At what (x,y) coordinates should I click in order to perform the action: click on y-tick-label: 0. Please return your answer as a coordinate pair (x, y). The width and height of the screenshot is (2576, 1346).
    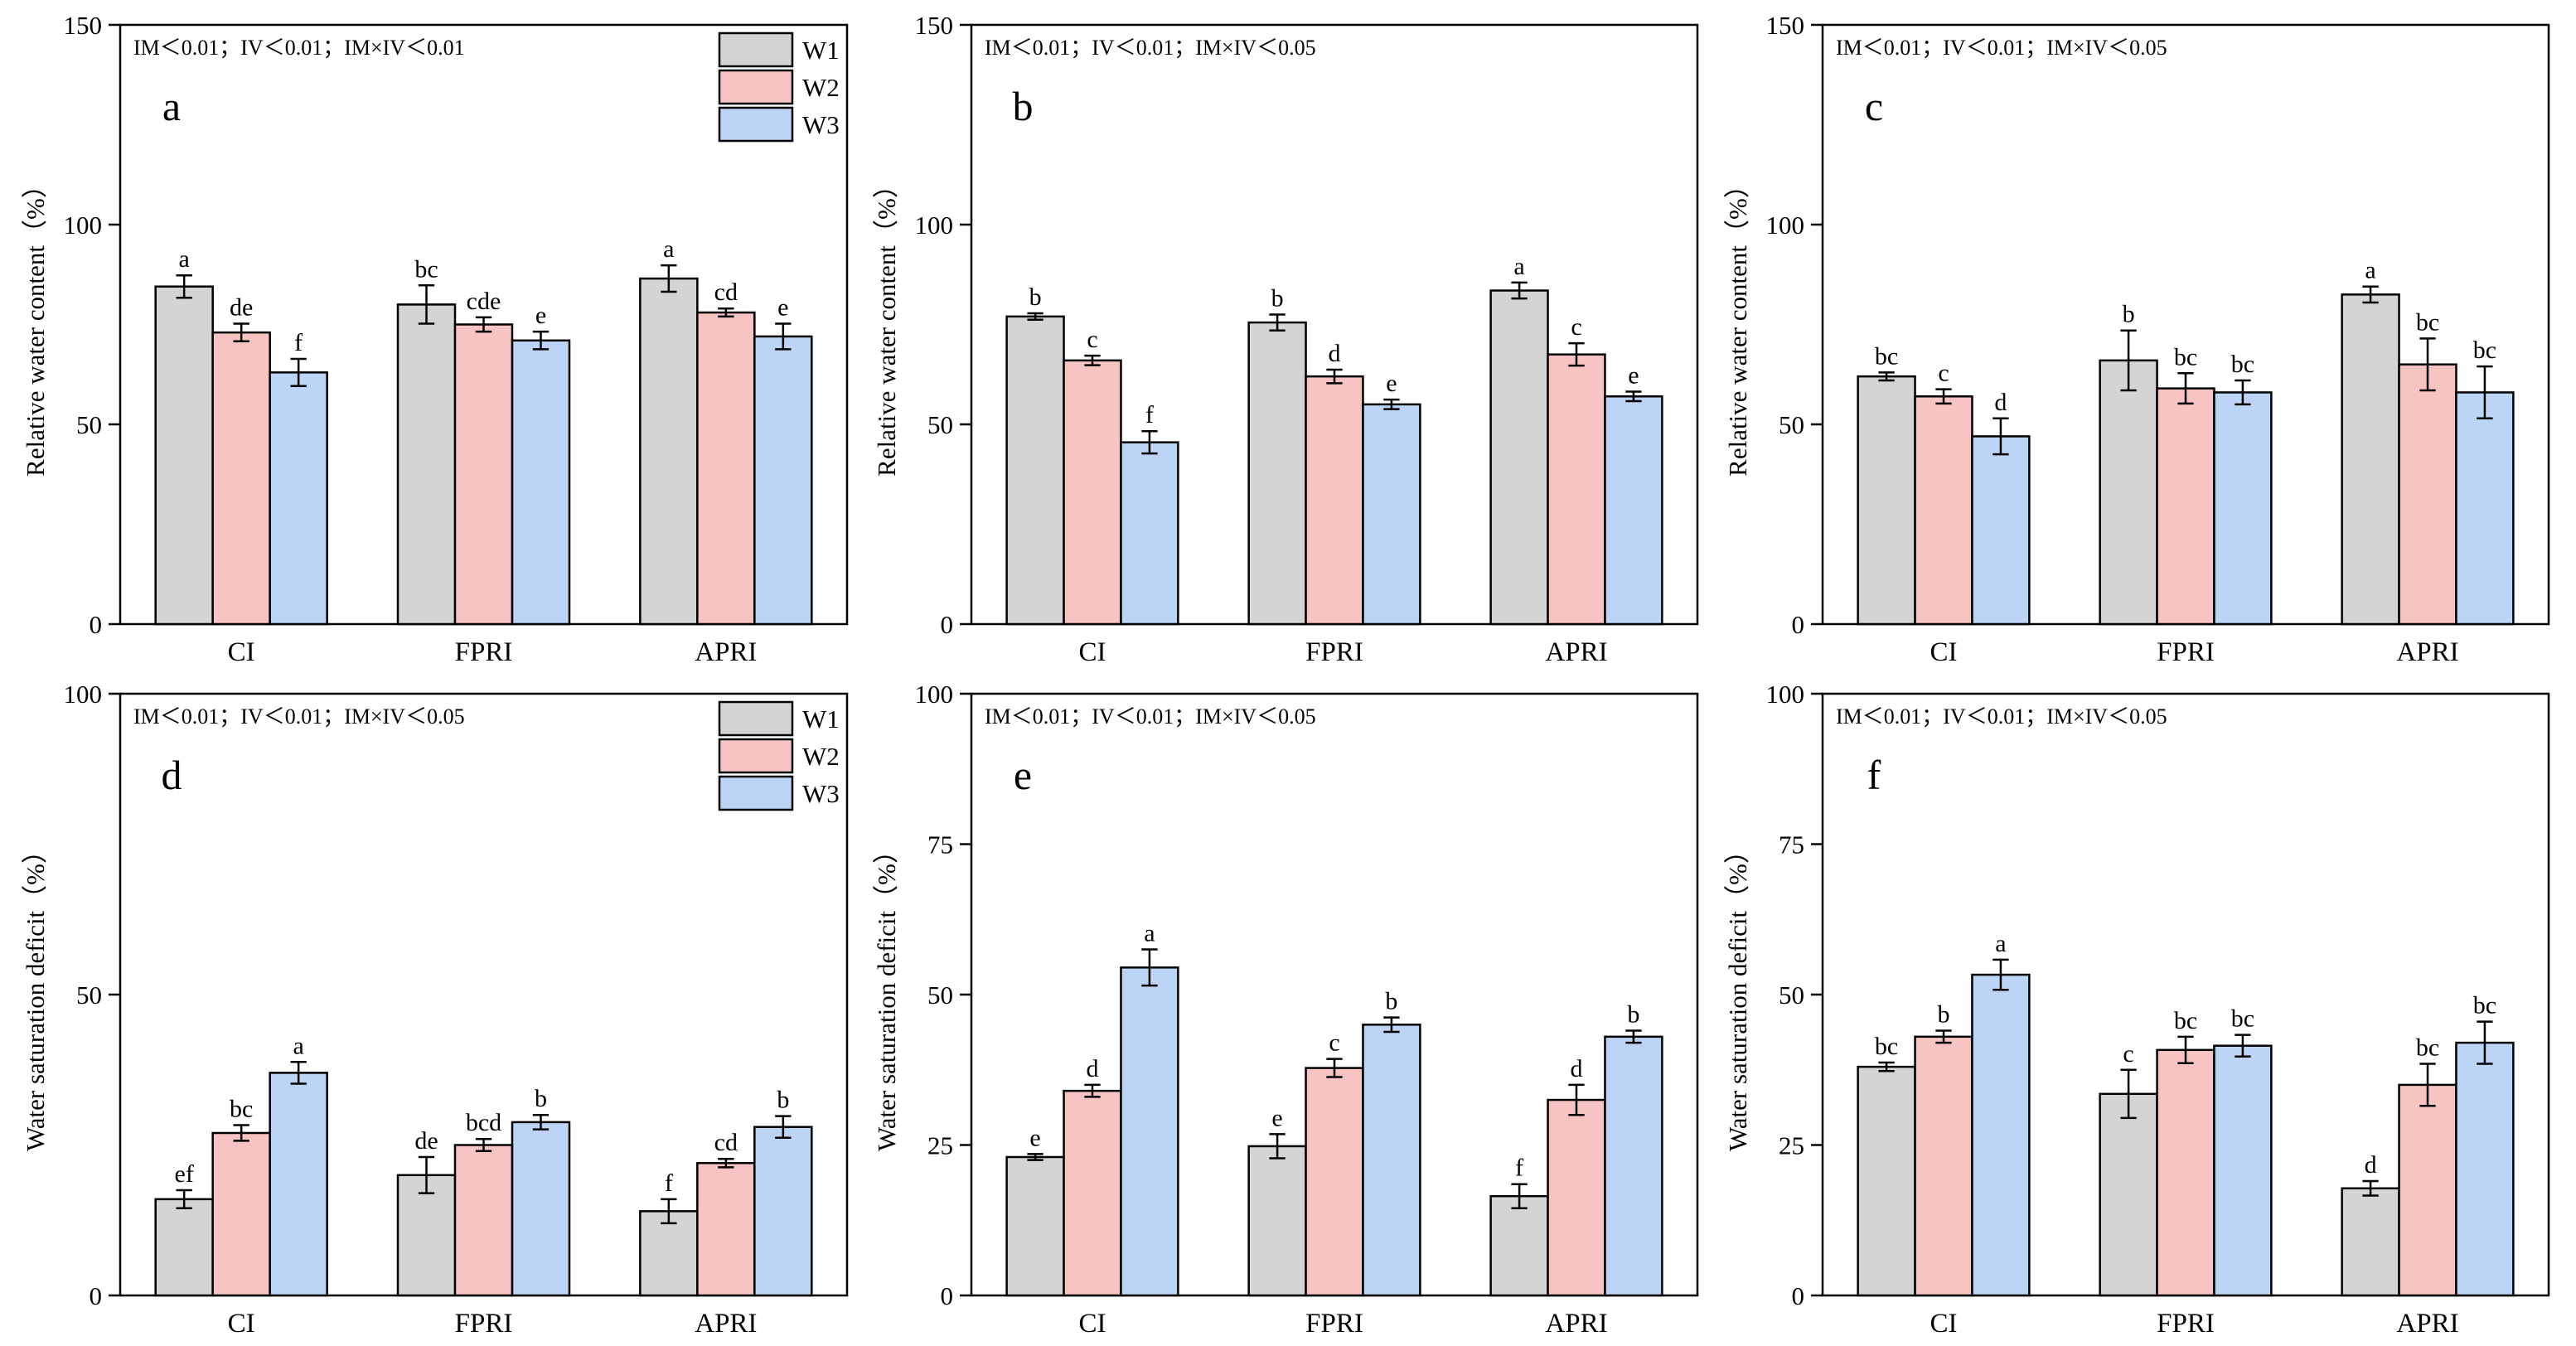
    Looking at the image, I should click on (1798, 1295).